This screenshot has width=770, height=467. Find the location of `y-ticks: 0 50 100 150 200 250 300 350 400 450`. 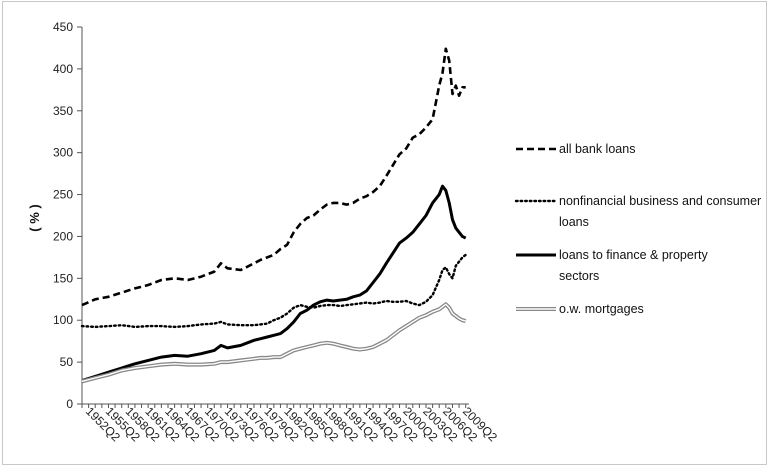

y-ticks: 0 50 100 150 200 250 300 350 400 450 is located at coordinates (67, 215).